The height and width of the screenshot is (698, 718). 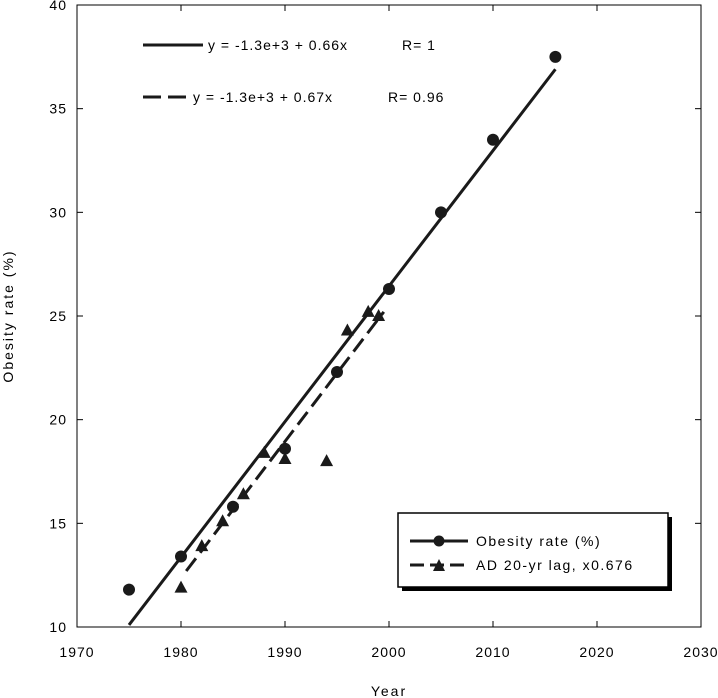 I want to click on fit-annotation-1-r: R= 1, so click(x=419, y=45).